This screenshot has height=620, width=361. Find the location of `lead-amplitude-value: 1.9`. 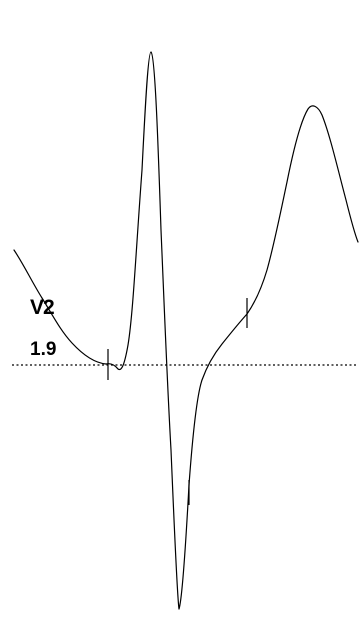

lead-amplitude-value: 1.9 is located at coordinates (43, 349).